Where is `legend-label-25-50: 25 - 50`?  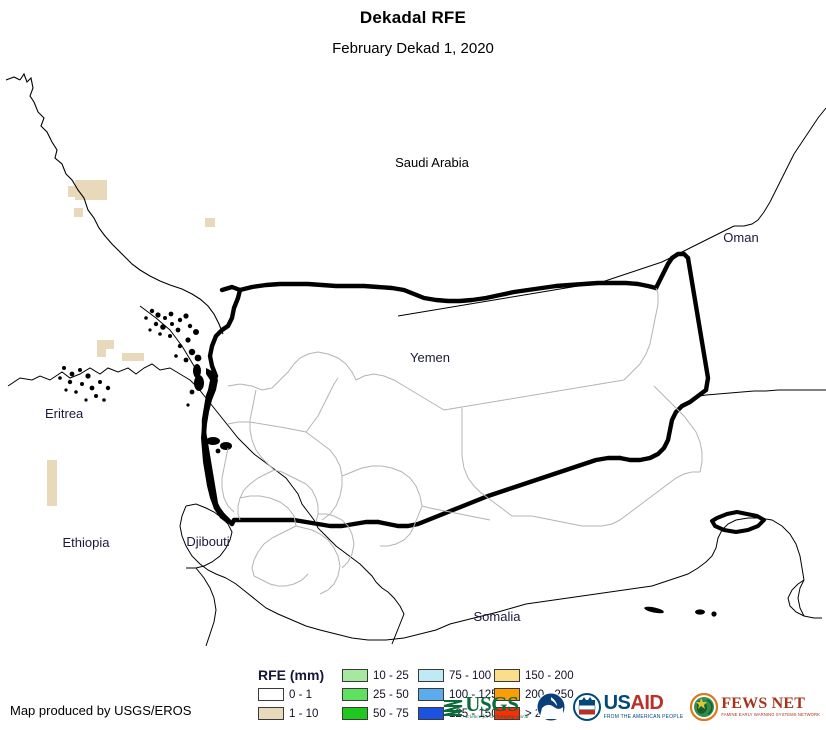 legend-label-25-50: 25 - 50 is located at coordinates (391, 694).